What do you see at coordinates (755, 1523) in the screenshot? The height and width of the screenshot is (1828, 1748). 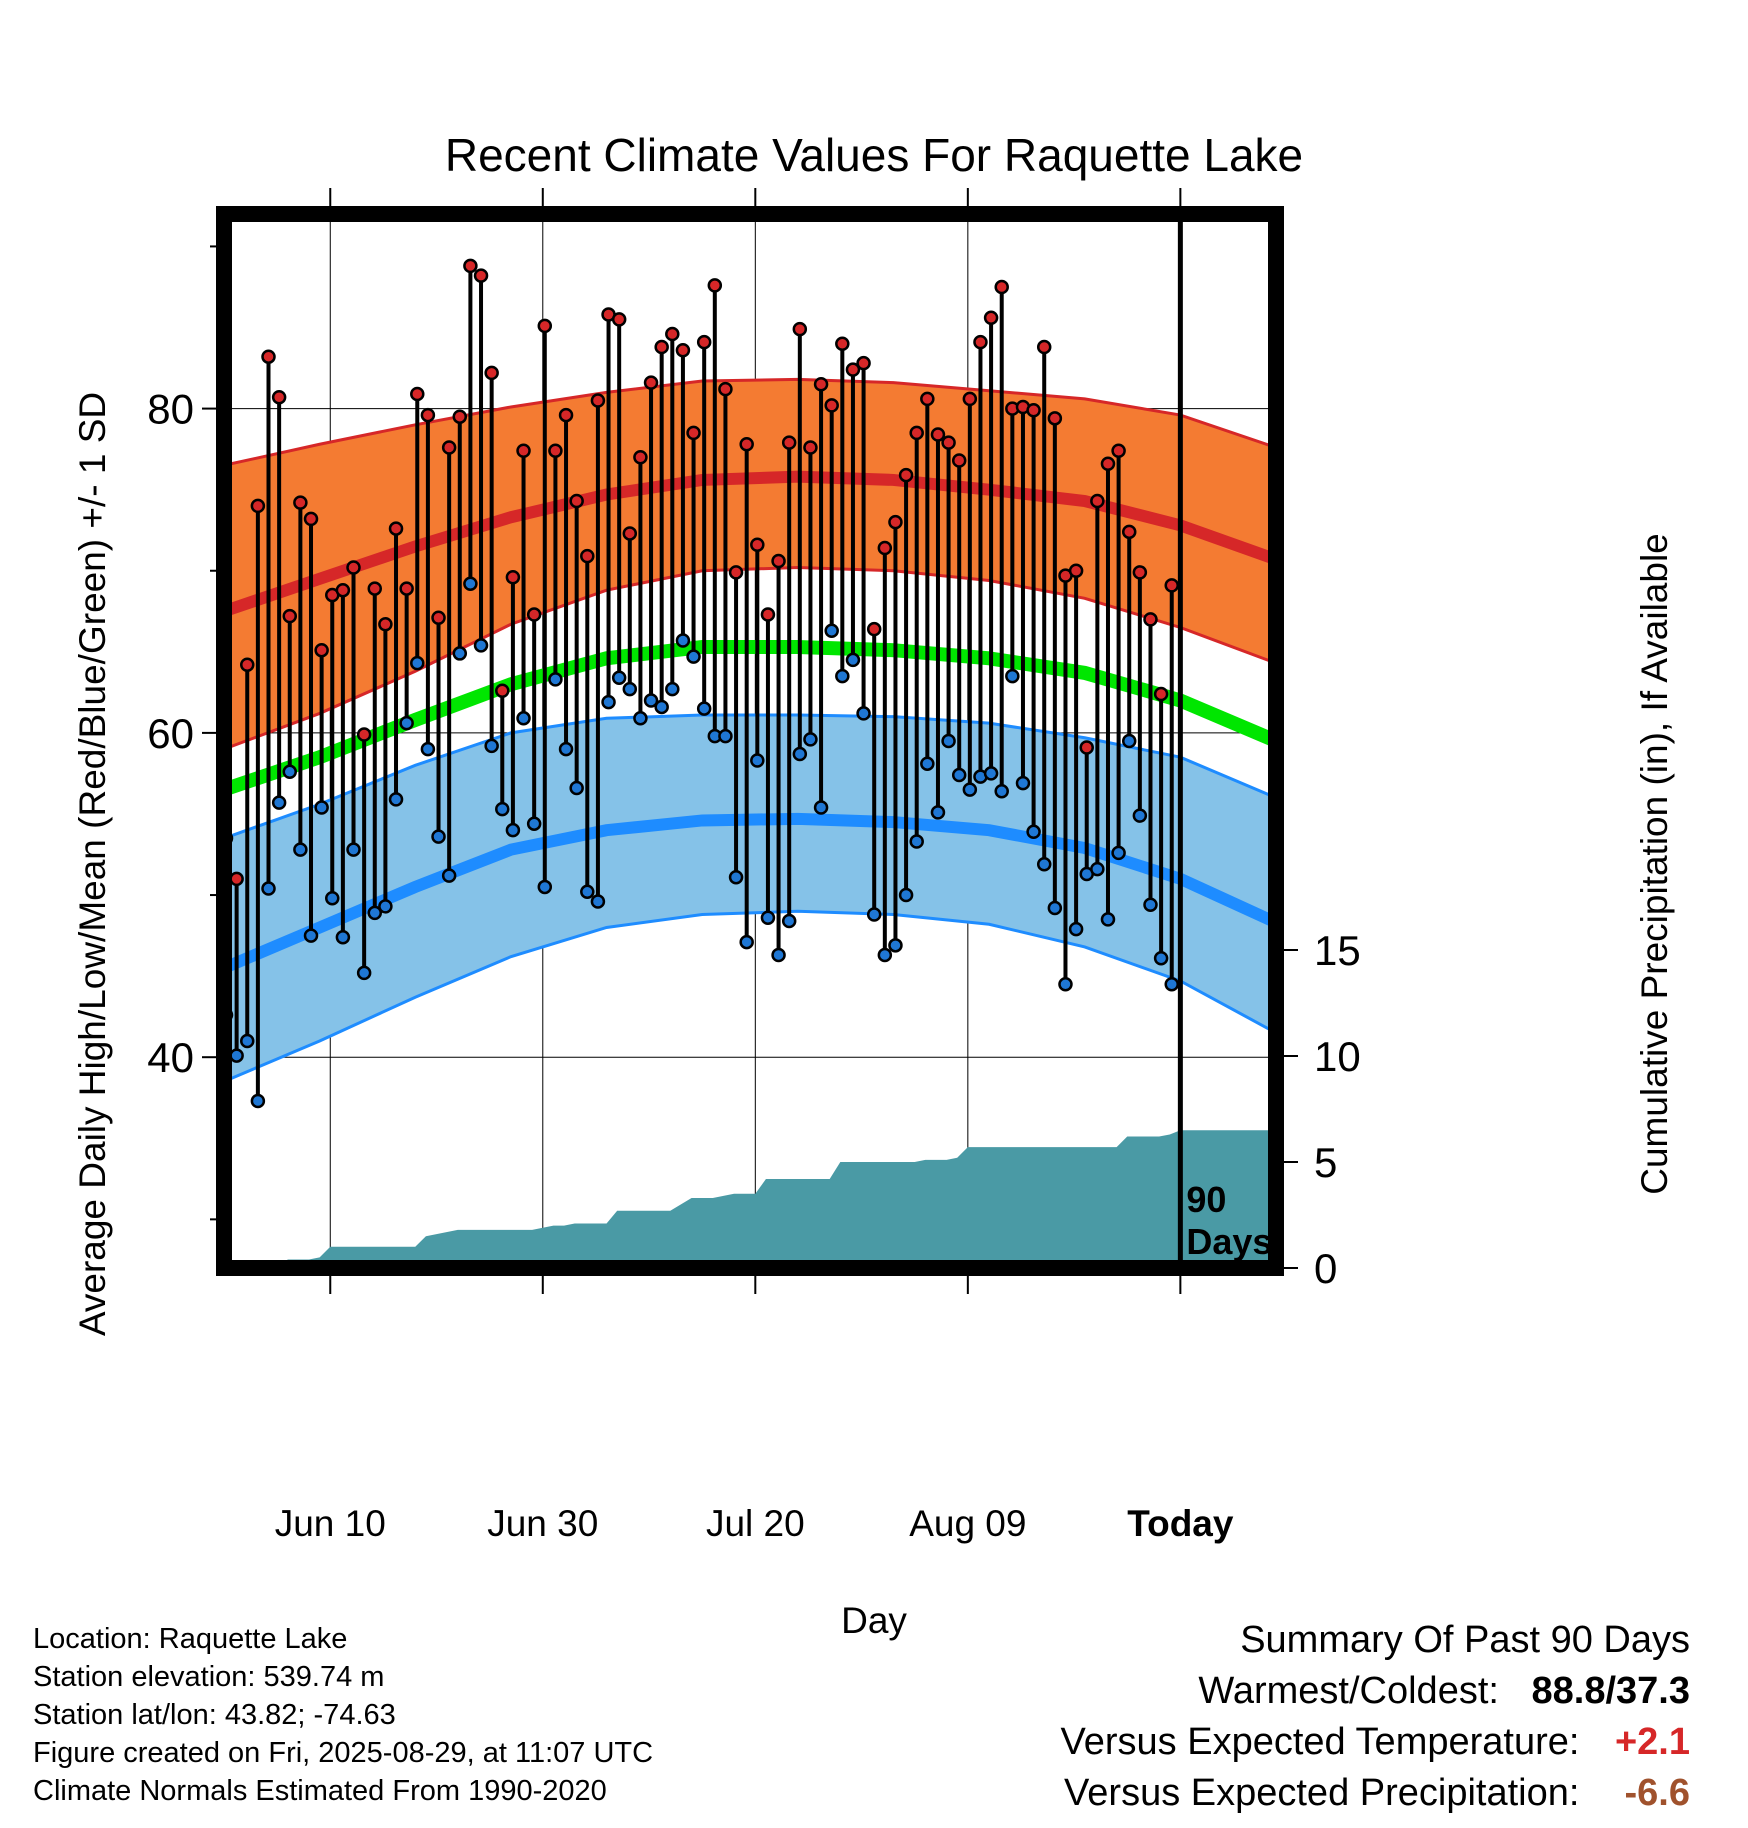 I see `x-tick-label: Jul 20` at bounding box center [755, 1523].